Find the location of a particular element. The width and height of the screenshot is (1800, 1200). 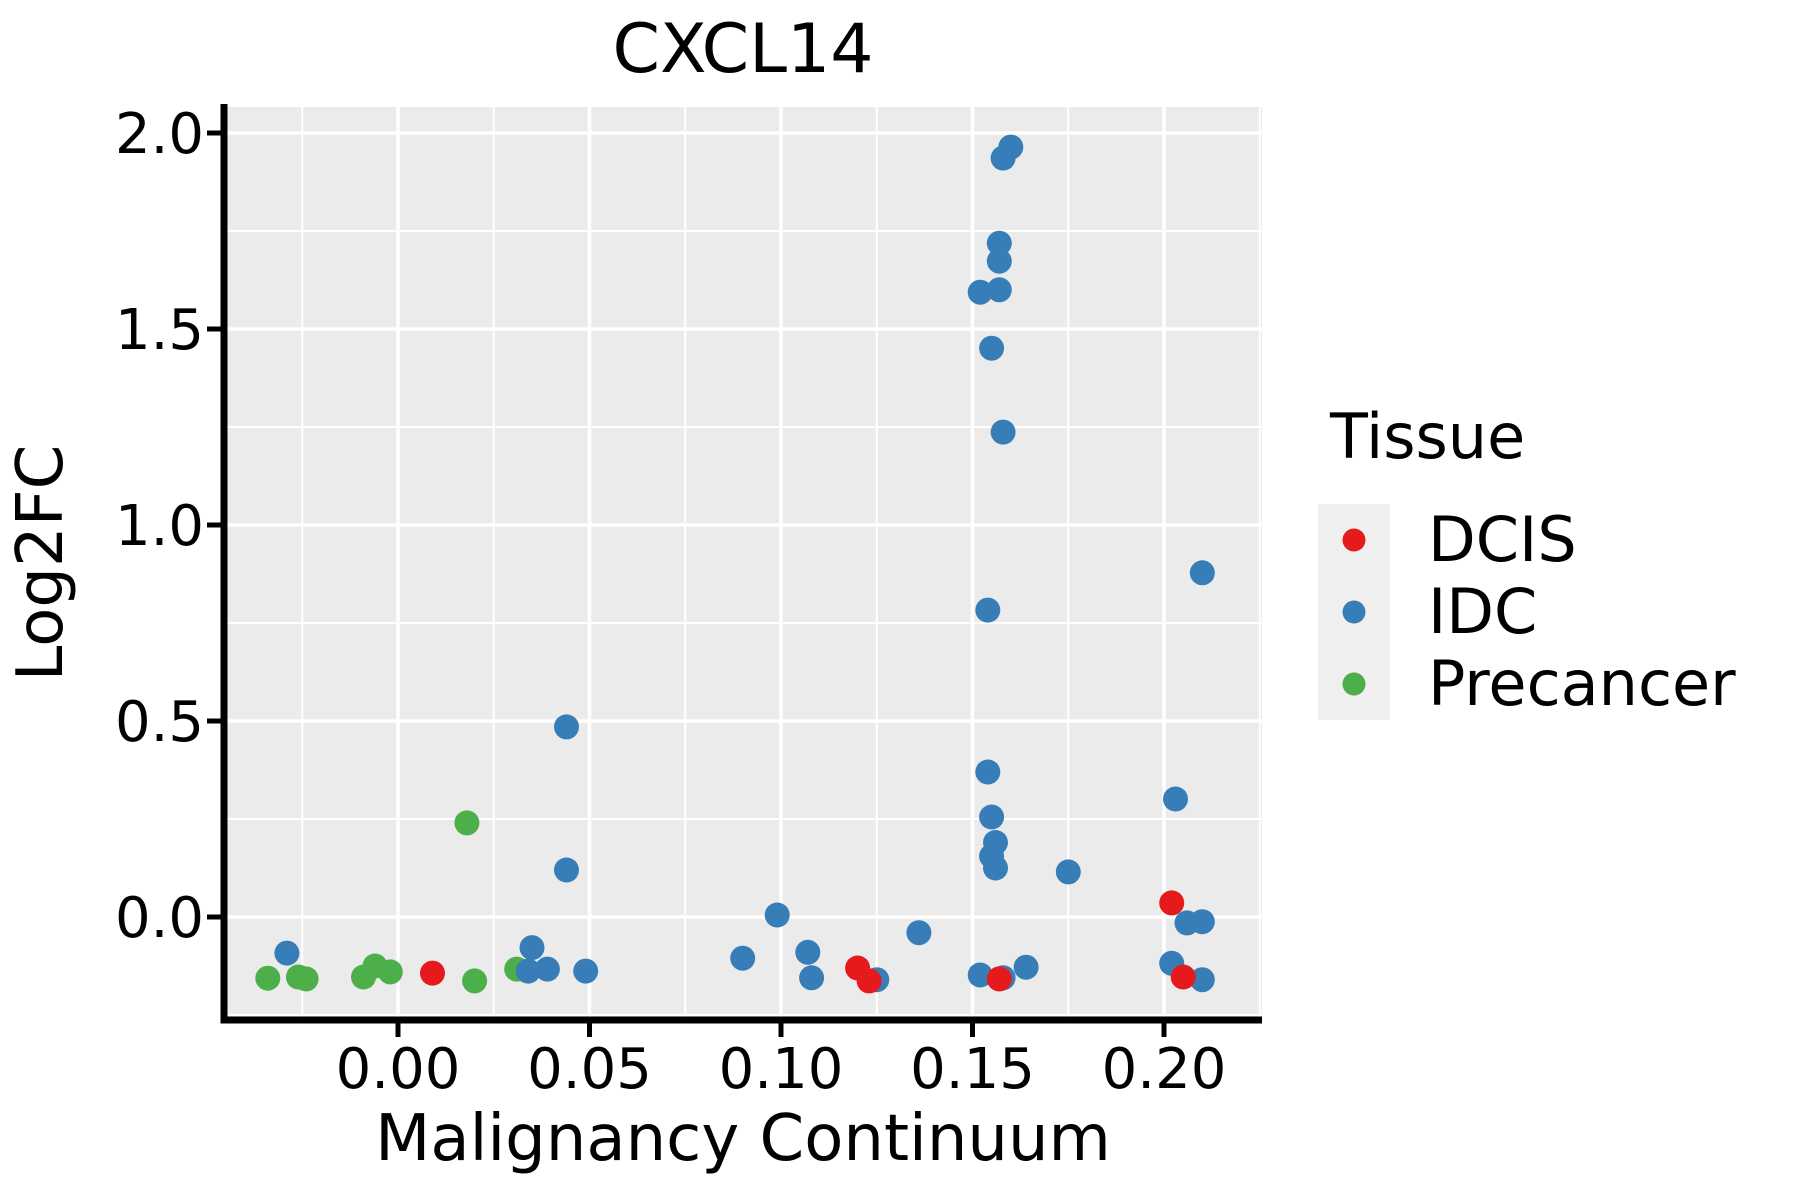

x-tick-label: 0.10 is located at coordinates (781, 1069).